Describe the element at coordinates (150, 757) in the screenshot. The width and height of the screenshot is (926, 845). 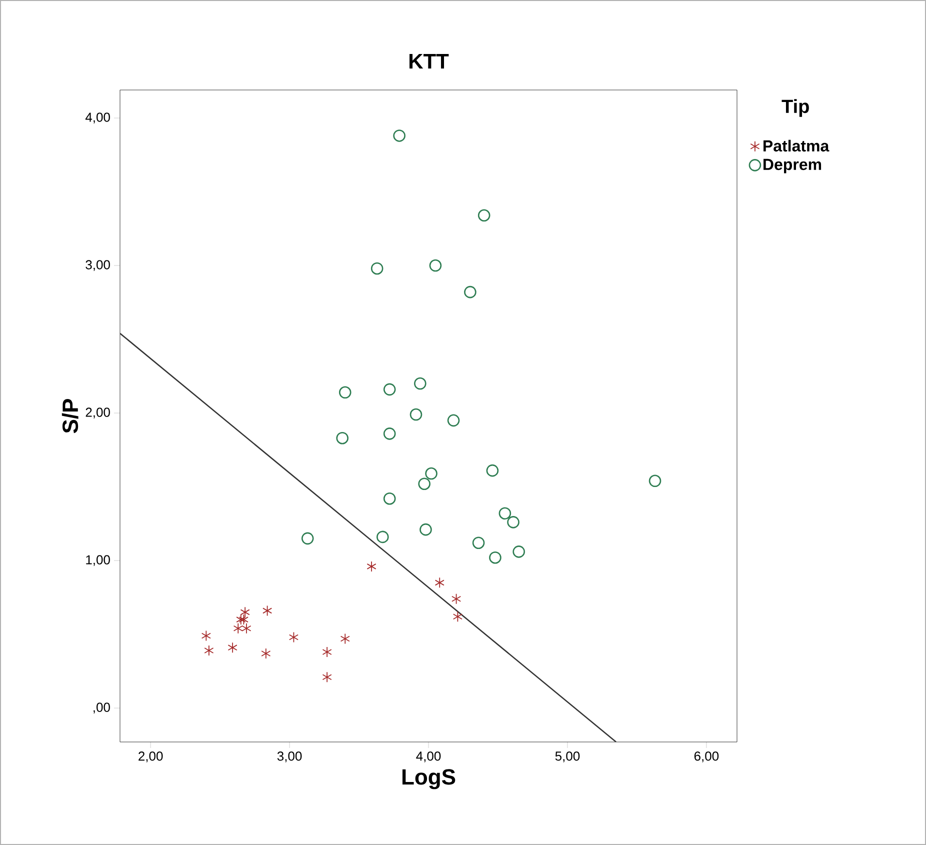
I see `x-tick-label: 2,00` at that location.